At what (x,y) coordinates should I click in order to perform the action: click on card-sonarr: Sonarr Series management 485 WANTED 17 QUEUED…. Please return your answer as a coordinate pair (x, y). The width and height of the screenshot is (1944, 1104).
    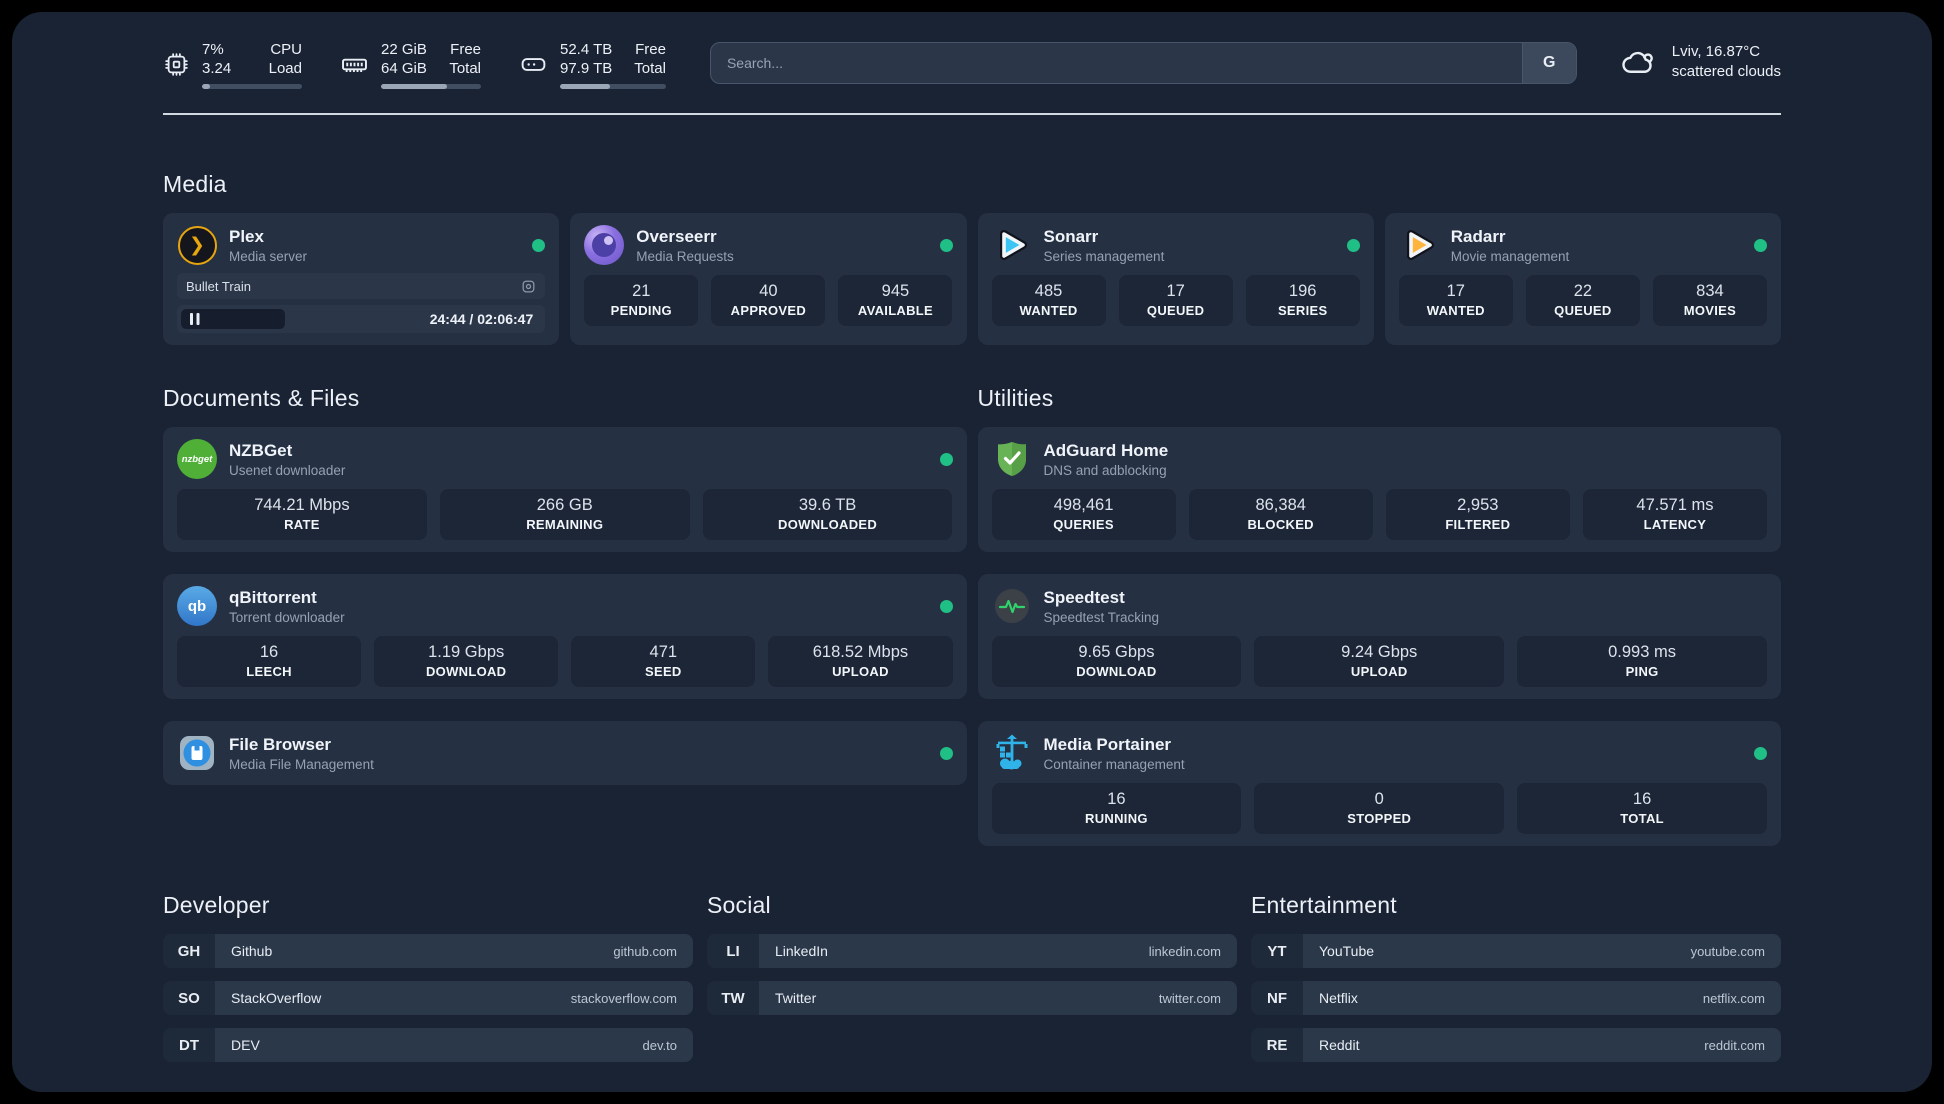
    Looking at the image, I should click on (1175, 279).